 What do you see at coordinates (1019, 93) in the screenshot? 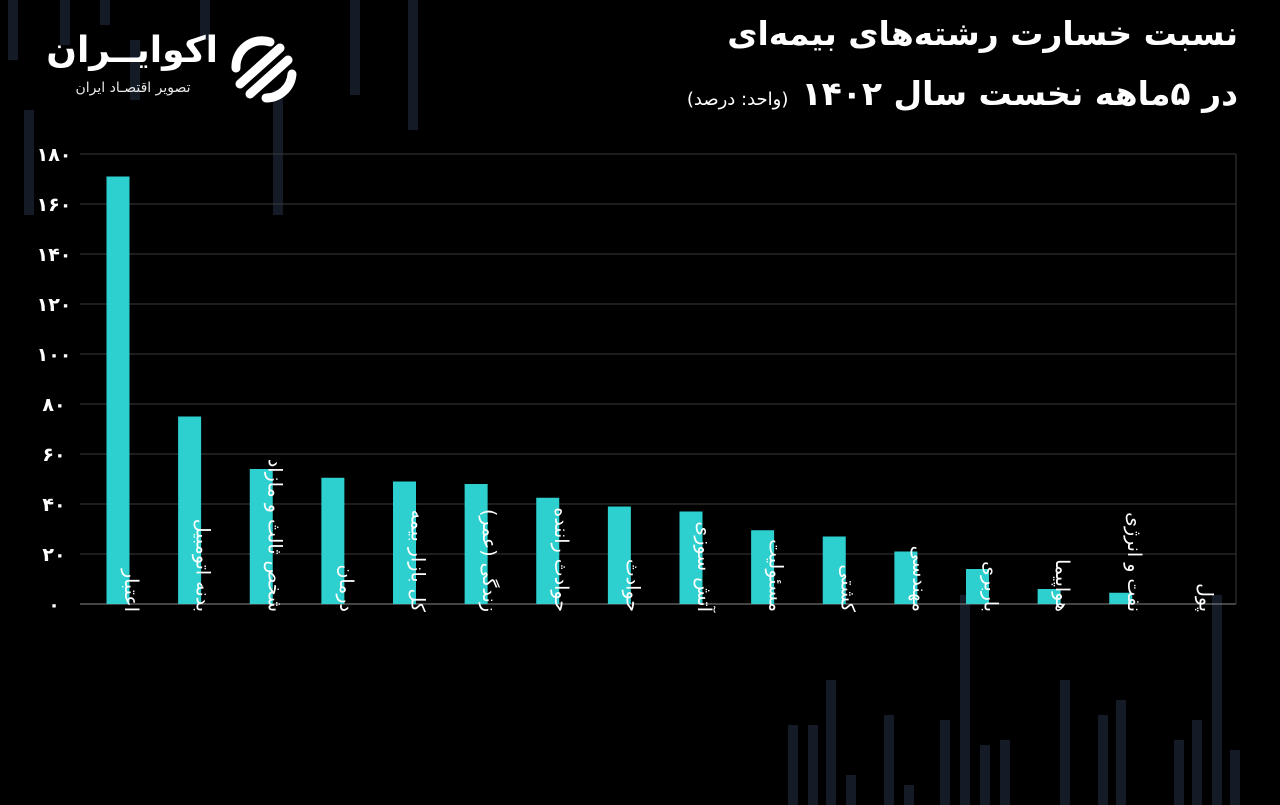
I see `chart-subtitle: در ۵ماهه نخست سال ۱۴۰۲` at bounding box center [1019, 93].